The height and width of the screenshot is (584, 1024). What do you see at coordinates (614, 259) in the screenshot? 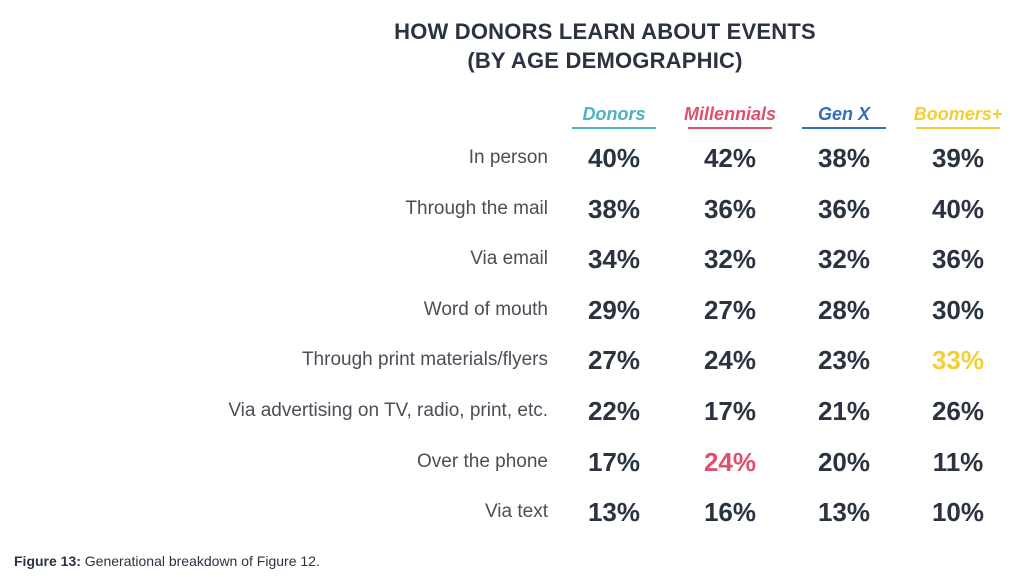
I see `table-cell: 34%` at bounding box center [614, 259].